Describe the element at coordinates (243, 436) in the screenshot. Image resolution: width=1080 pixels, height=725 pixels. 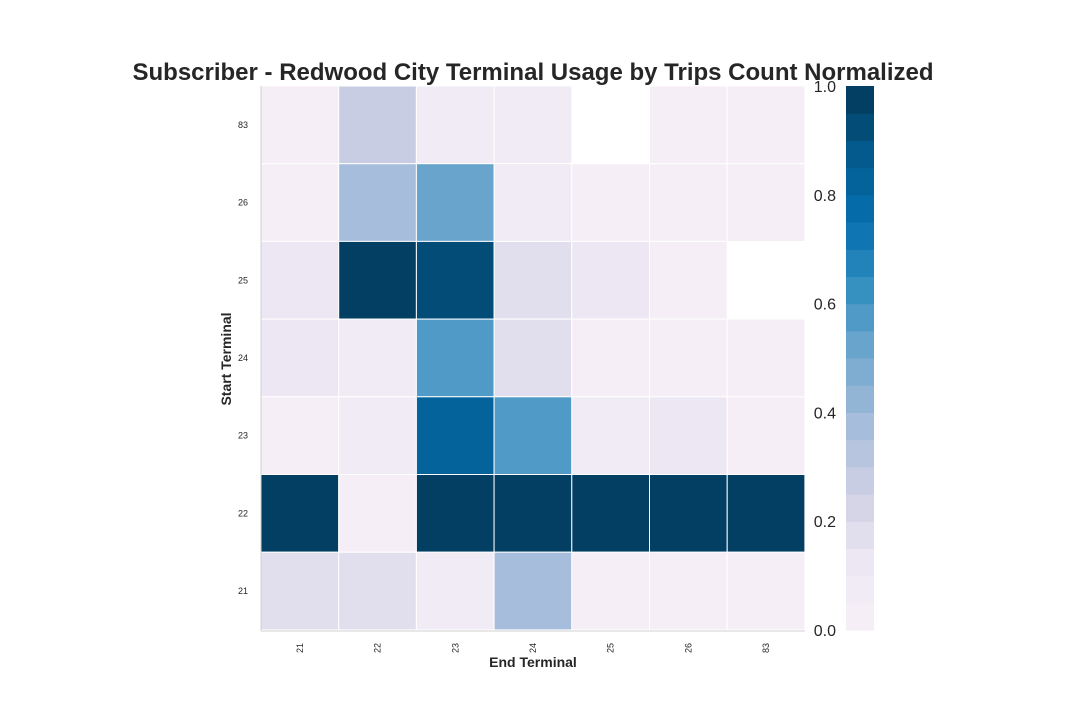
I see `y-tick-label: 23` at that location.